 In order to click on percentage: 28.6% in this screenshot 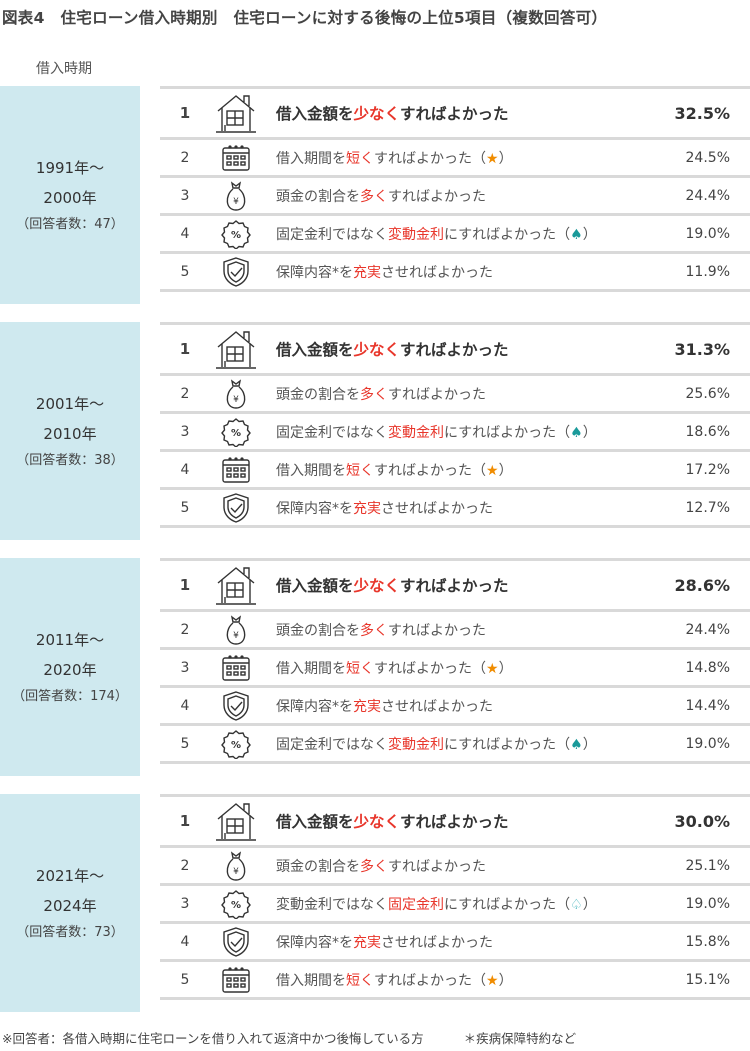, I will do `click(702, 585)`.